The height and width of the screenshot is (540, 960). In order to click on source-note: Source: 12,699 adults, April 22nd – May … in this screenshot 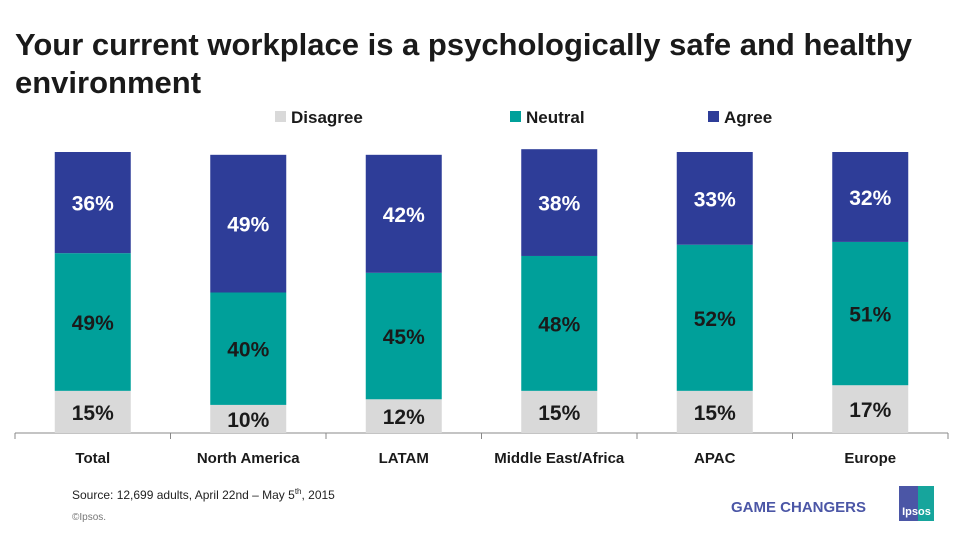, I will do `click(203, 494)`.